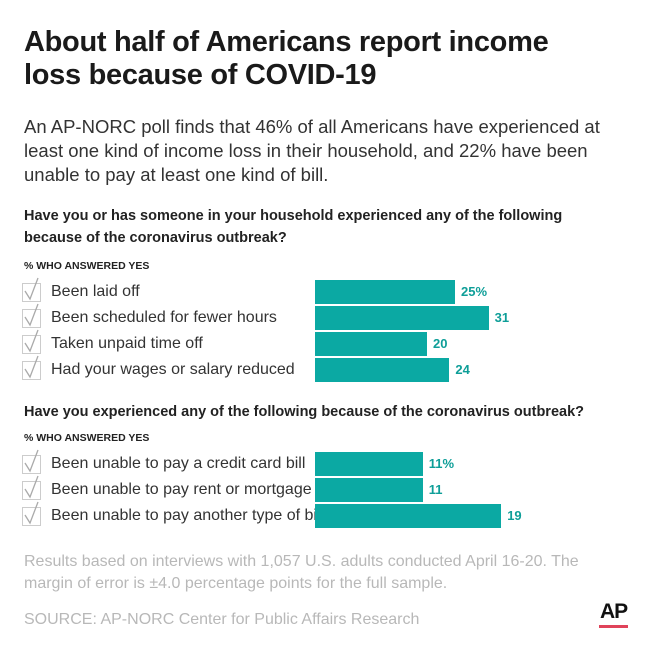 The width and height of the screenshot is (650, 650). What do you see at coordinates (286, 42) in the screenshot?
I see `title-line-1: About half of Americans report income` at bounding box center [286, 42].